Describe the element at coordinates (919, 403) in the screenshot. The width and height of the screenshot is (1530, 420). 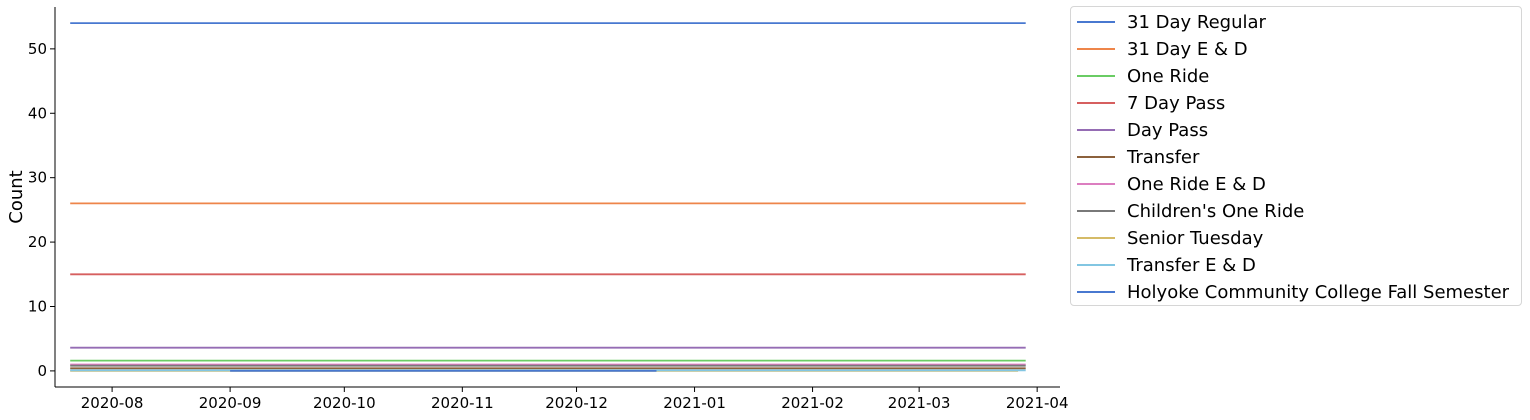
I see `x-tick-label: 2021-03` at that location.